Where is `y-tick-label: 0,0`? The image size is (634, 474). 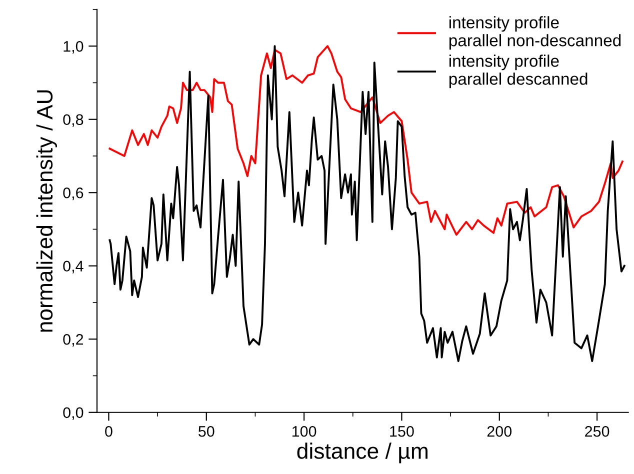 y-tick-label: 0,0 is located at coordinates (73, 413).